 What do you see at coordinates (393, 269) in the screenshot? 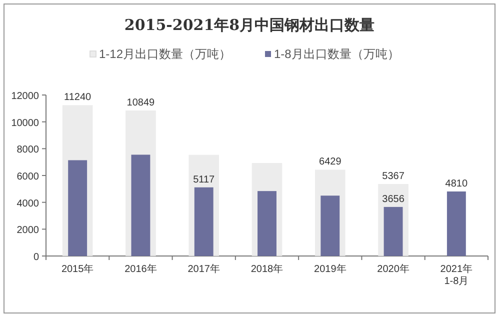
I see `x-tick-label: 2020年` at bounding box center [393, 269].